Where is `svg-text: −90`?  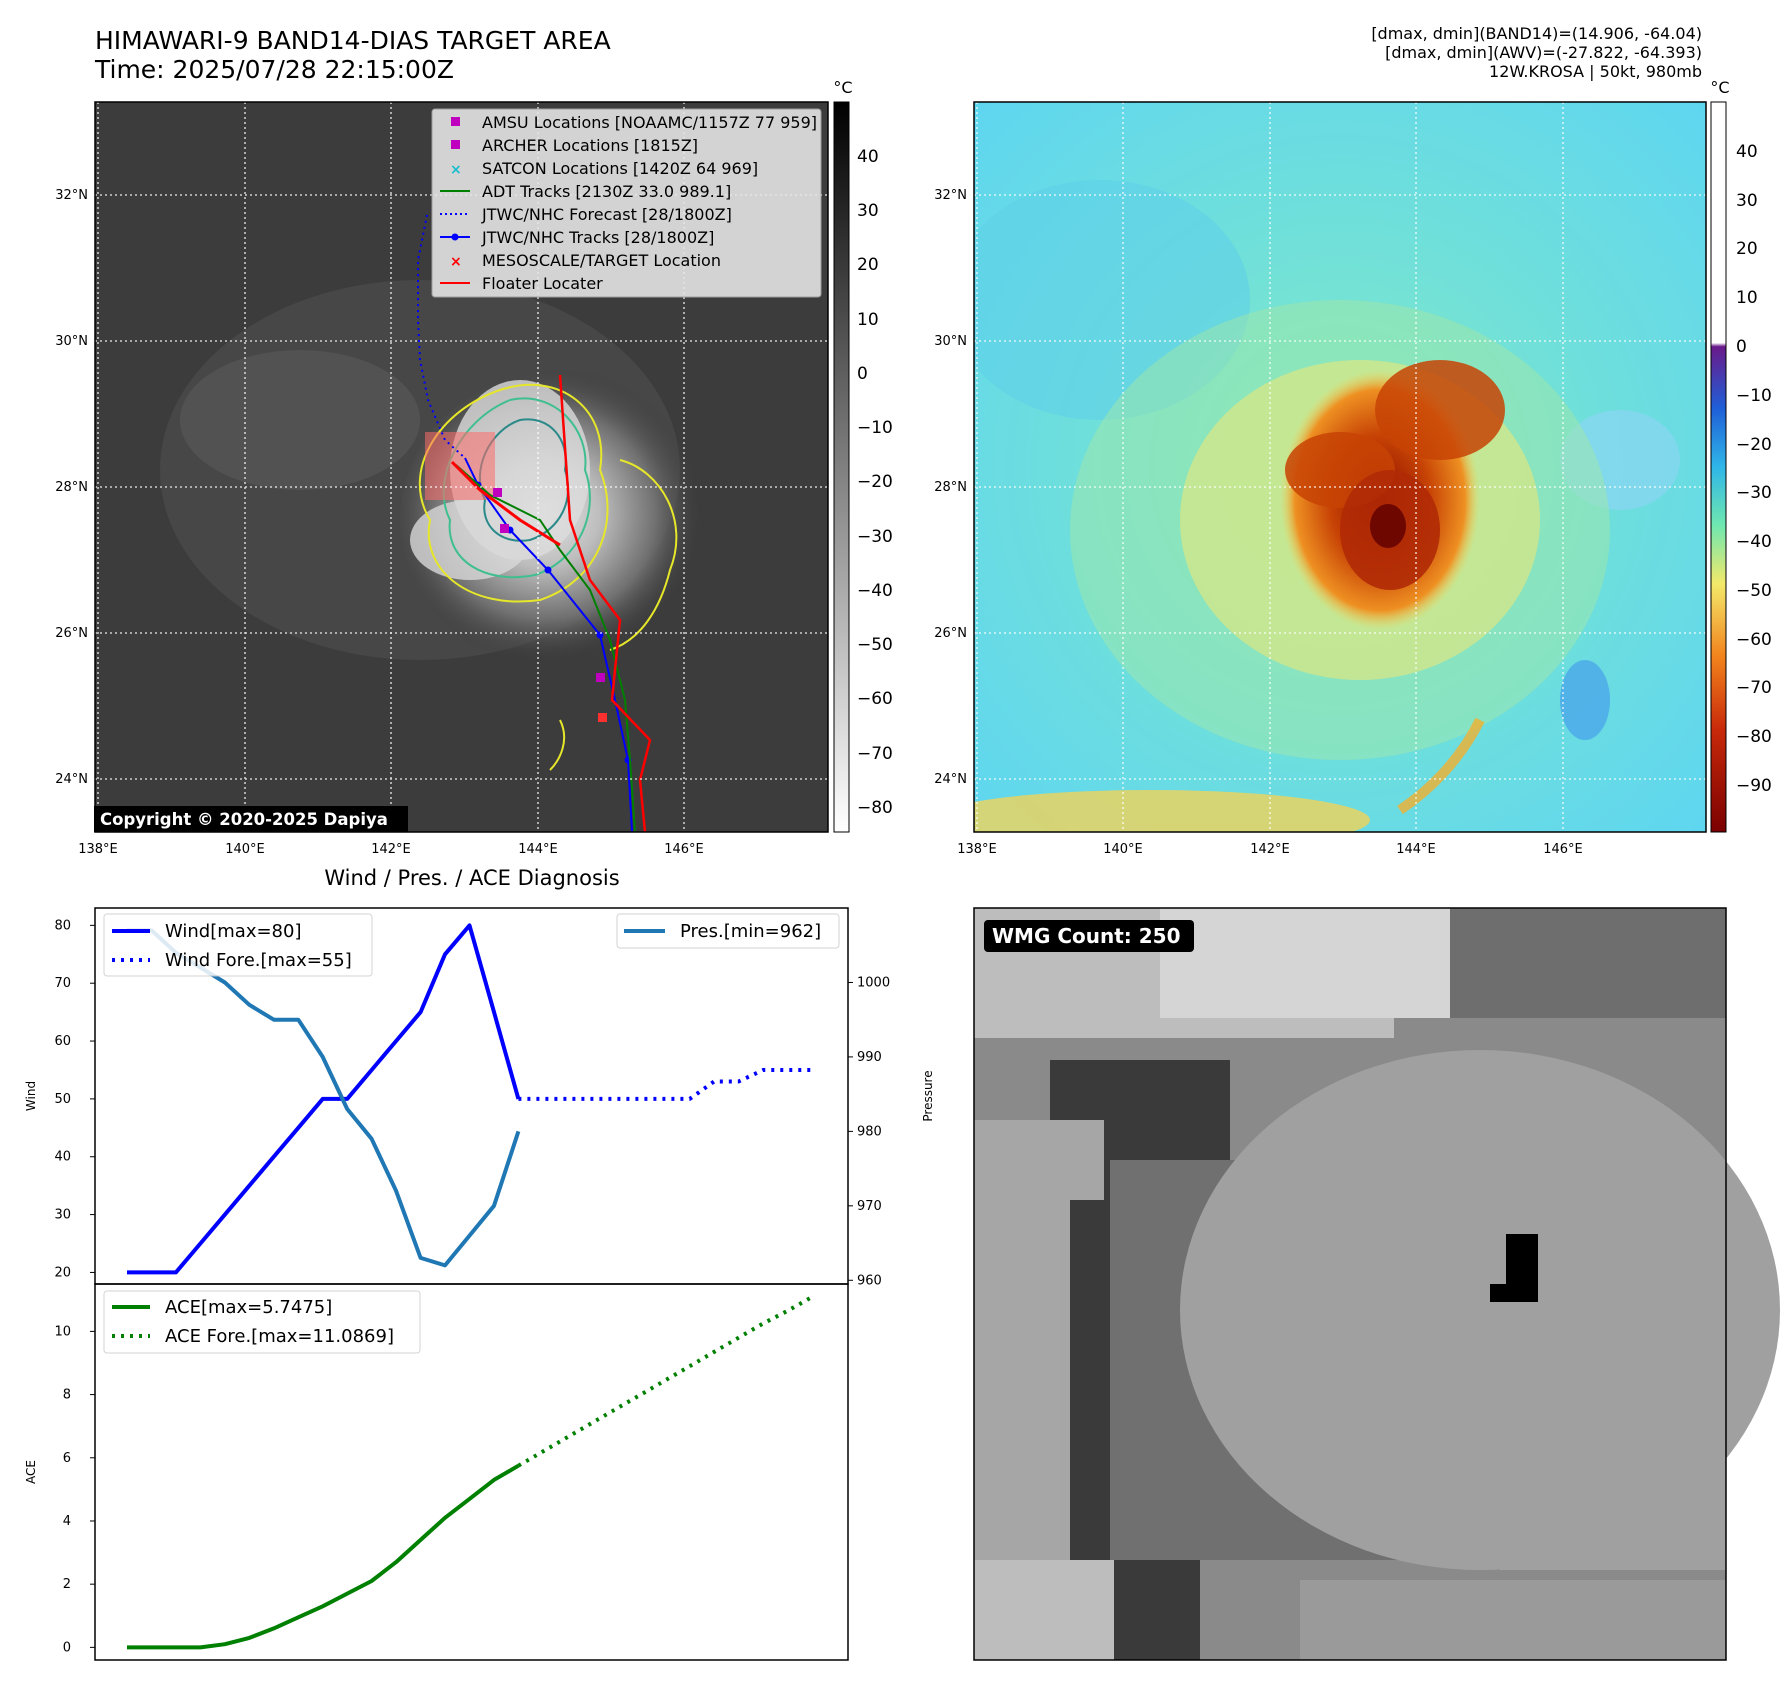 svg-text: −90 is located at coordinates (1754, 786).